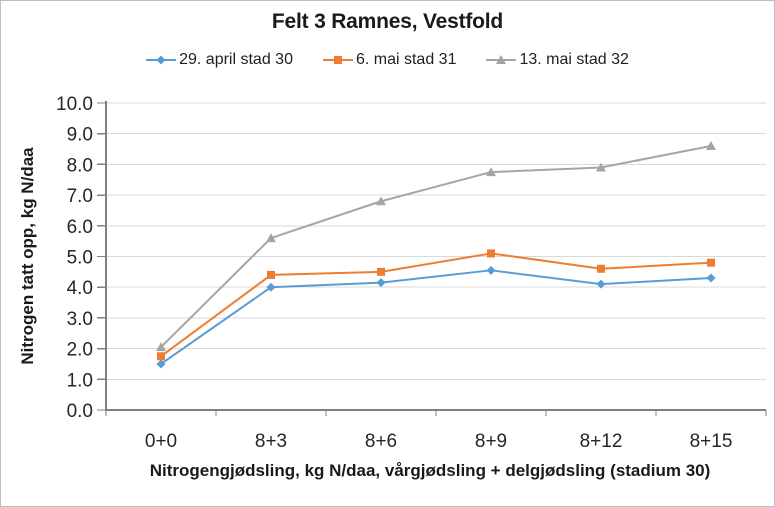  I want to click on y-tick-label: 0.0, so click(80, 411).